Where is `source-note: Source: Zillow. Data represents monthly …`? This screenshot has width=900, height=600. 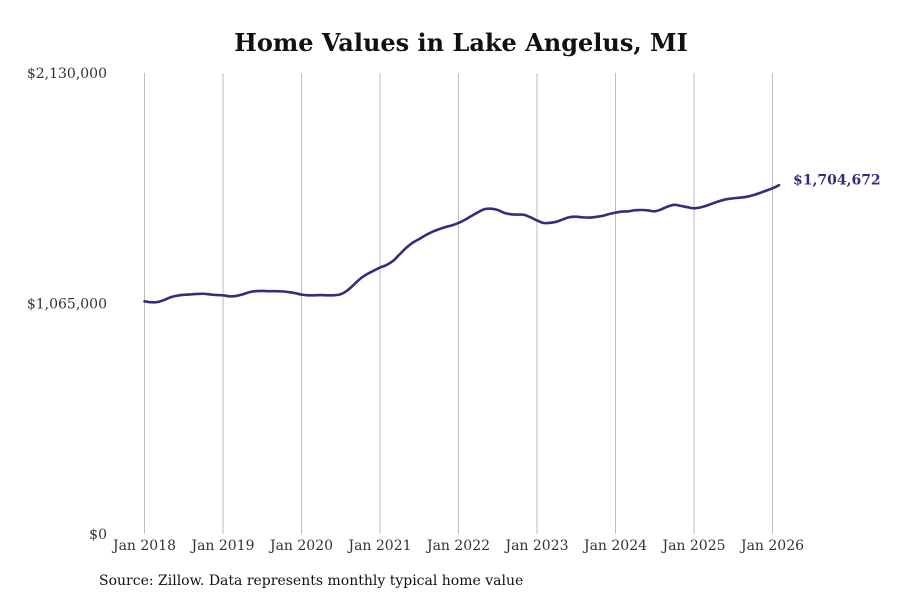
source-note: Source: Zillow. Data represents monthly … is located at coordinates (311, 581).